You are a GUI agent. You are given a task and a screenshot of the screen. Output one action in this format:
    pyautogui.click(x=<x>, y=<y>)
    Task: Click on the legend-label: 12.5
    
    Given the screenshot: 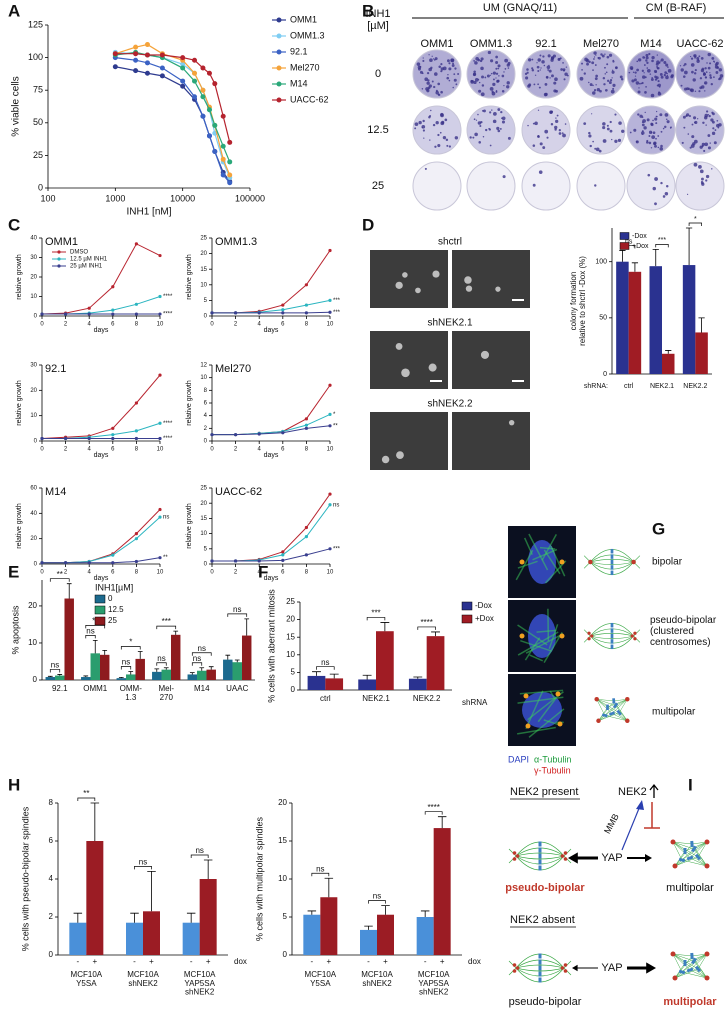 What is the action you would take?
    pyautogui.click(x=116, y=609)
    